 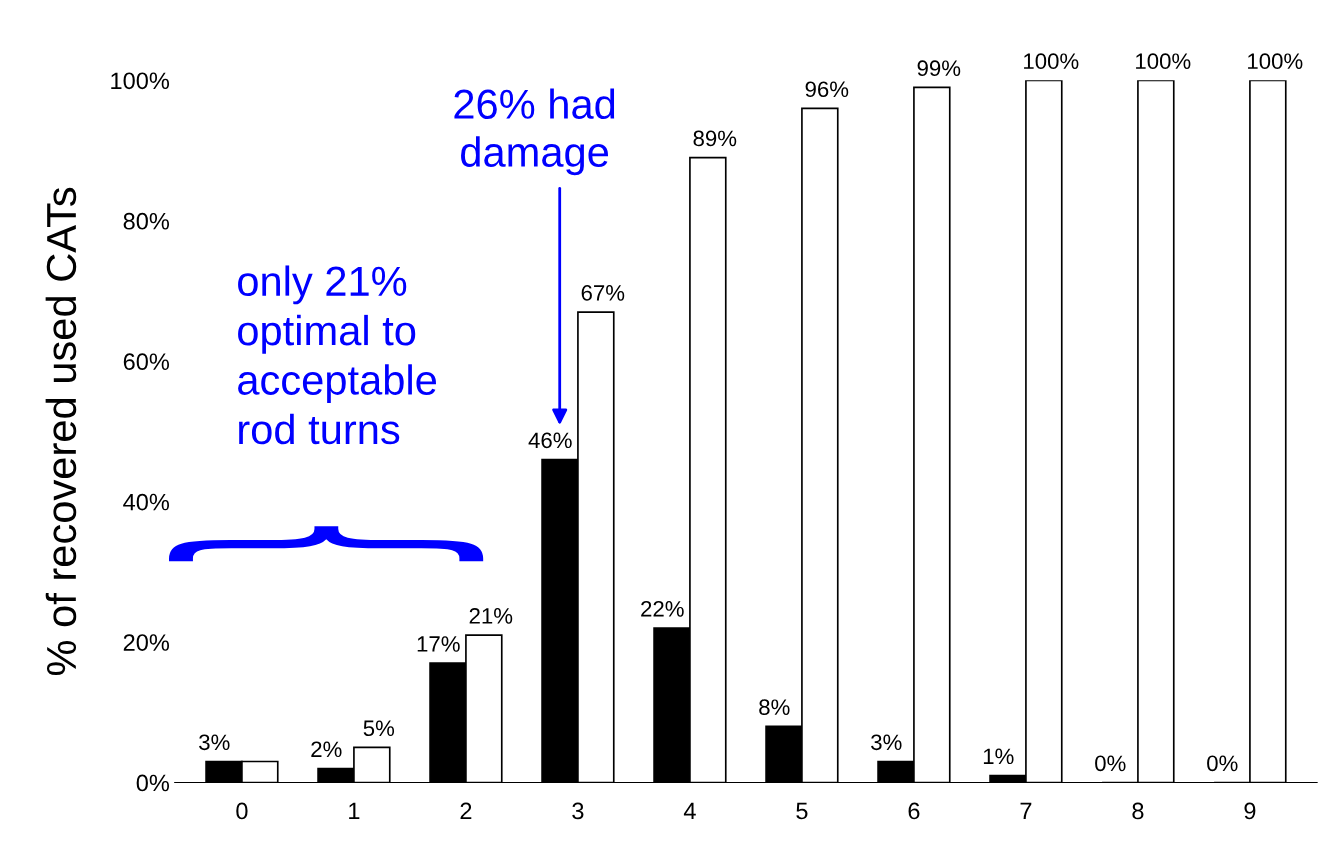 What do you see at coordinates (326, 749) in the screenshot?
I see `data-label: 2%` at bounding box center [326, 749].